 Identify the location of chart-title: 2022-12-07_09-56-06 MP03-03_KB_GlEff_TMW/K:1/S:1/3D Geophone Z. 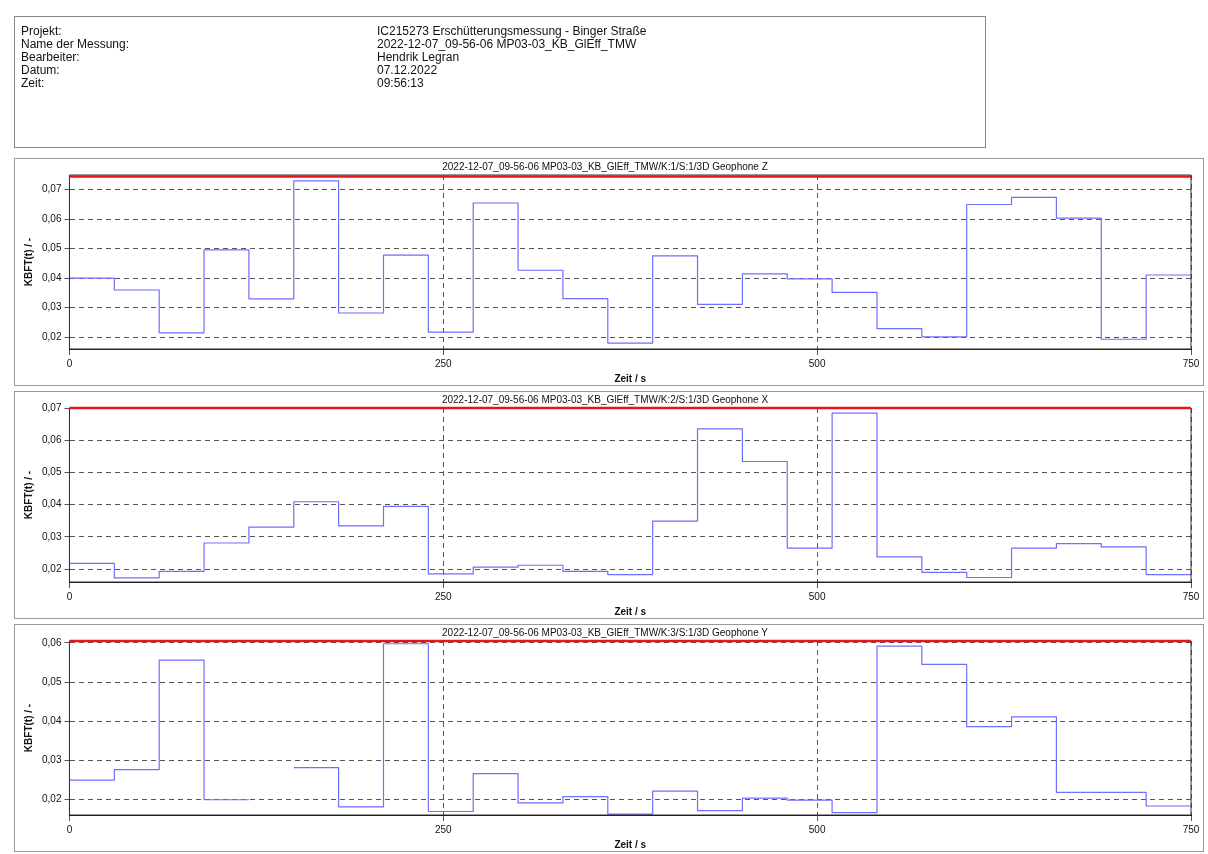
(605, 166).